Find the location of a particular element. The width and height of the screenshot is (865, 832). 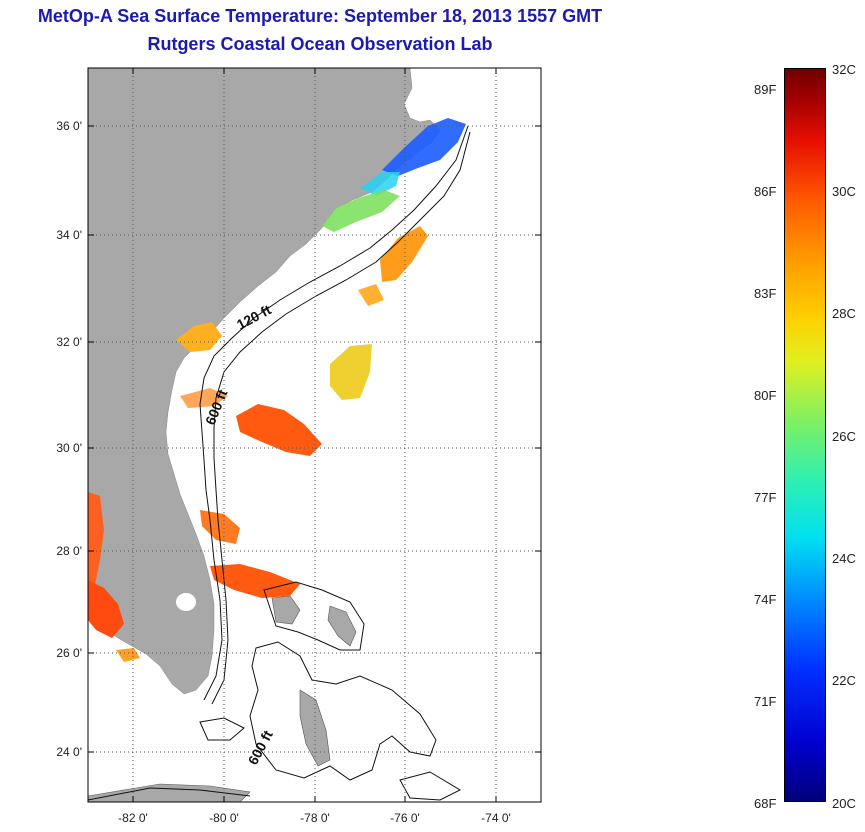

lat-tick-label: 34 0' is located at coordinates (69, 235).